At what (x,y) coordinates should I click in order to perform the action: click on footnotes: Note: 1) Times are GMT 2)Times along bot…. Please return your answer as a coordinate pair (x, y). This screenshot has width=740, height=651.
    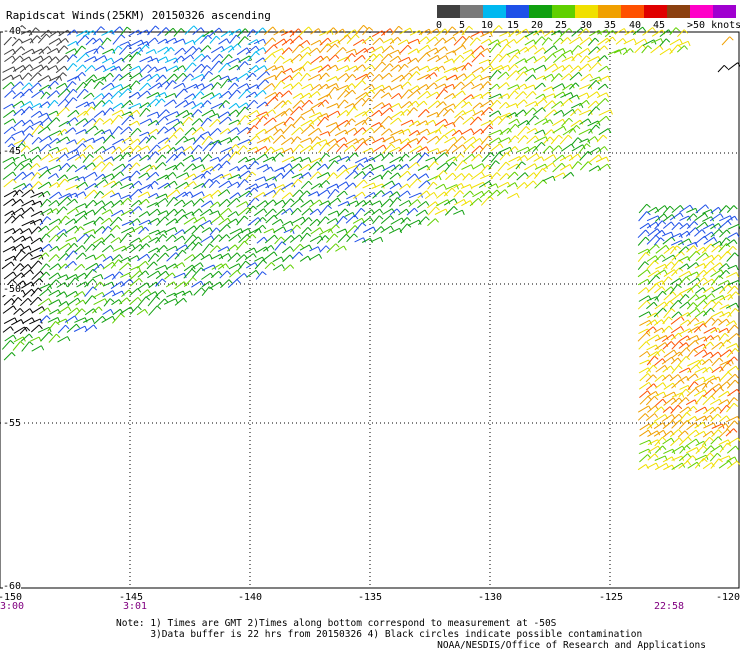
    Looking at the image, I should click on (379, 629).